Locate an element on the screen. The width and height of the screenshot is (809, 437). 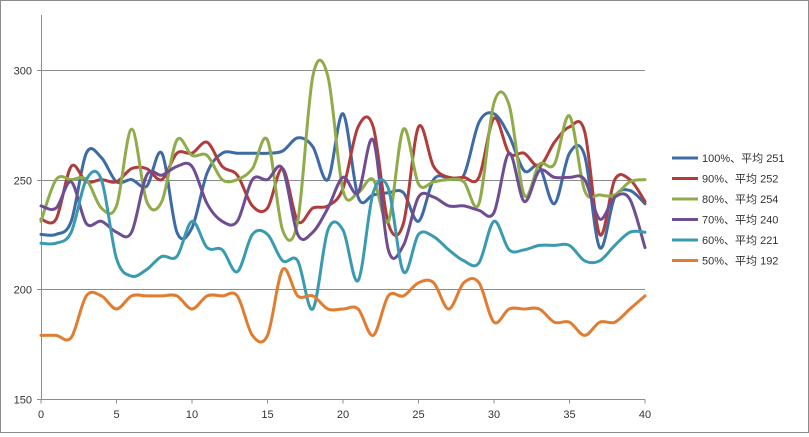
x-tick-label-15: 15 is located at coordinates (267, 415).